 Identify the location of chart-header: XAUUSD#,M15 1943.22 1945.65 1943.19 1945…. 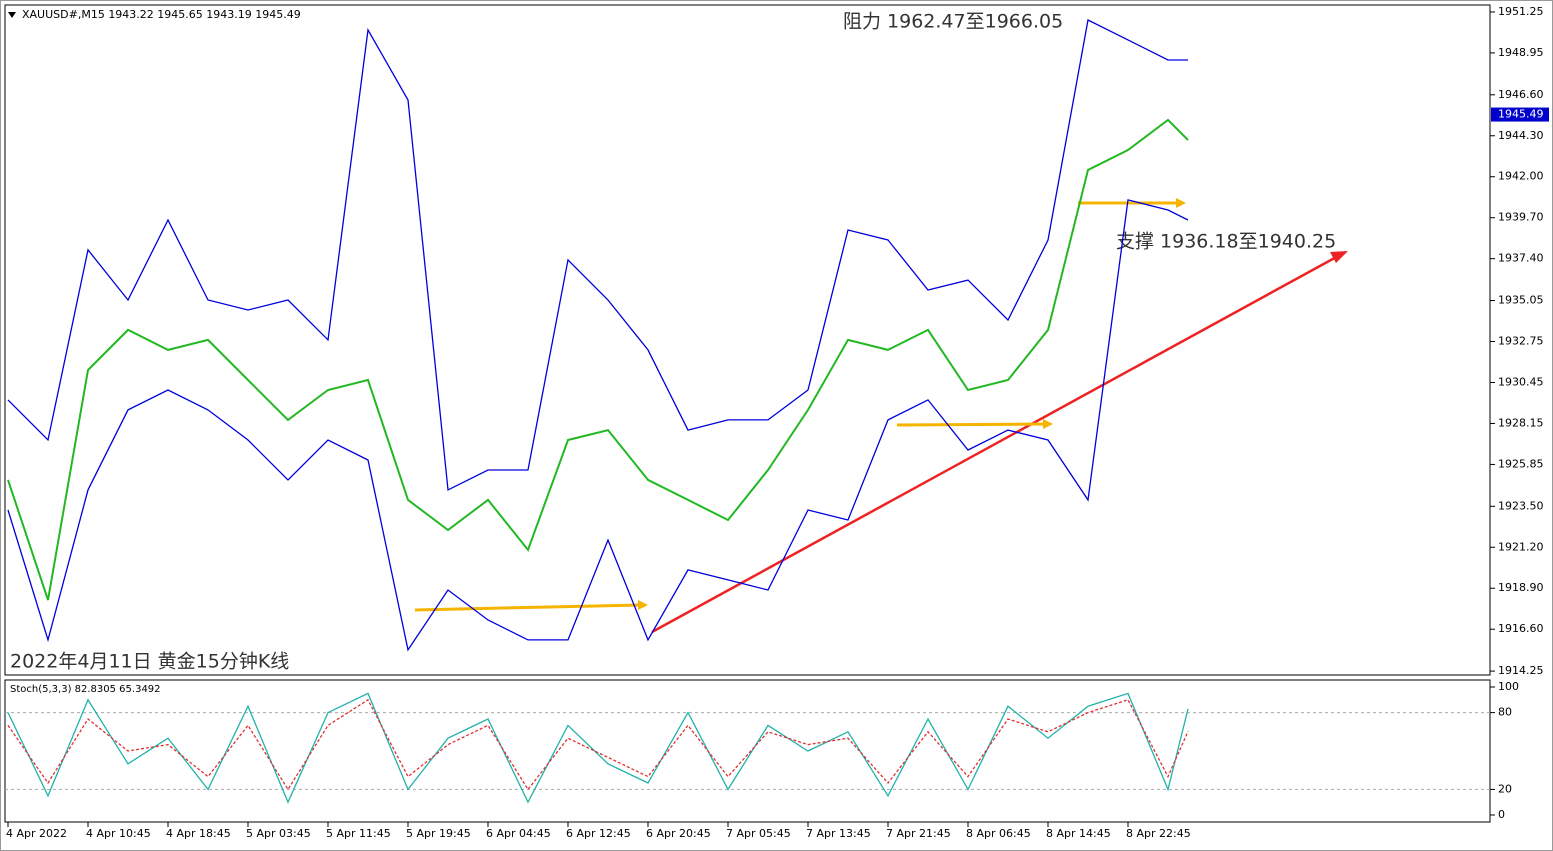
(161, 14).